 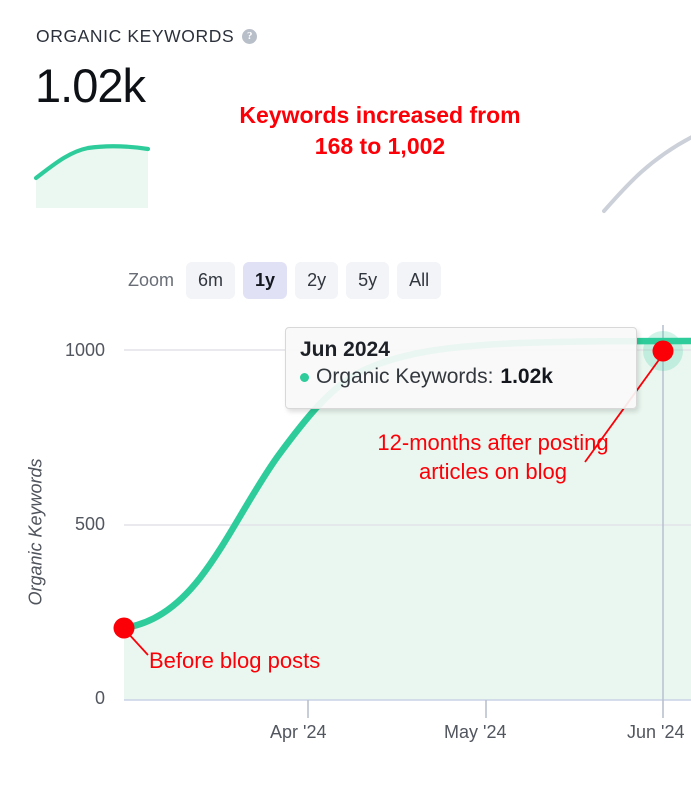 What do you see at coordinates (493, 457) in the screenshot?
I see `annotation-12-months-after: 12-months after posting articles on blog` at bounding box center [493, 457].